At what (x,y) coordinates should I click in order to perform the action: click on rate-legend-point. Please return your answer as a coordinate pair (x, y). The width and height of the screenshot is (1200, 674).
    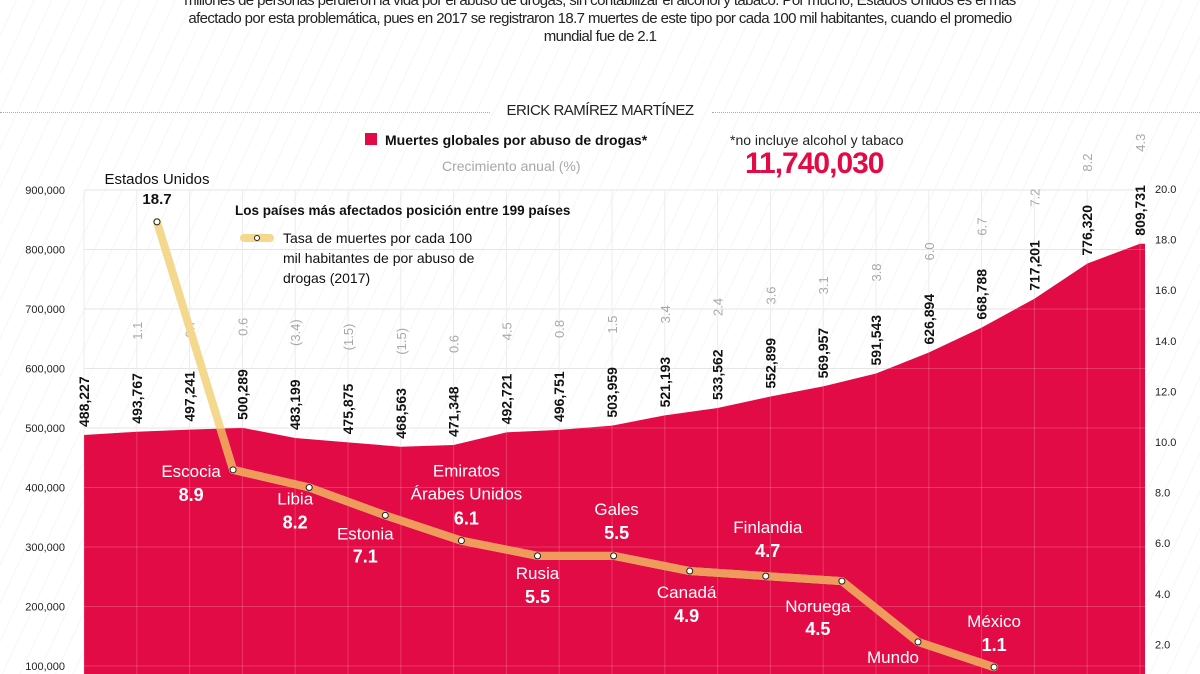
    Looking at the image, I should click on (257, 238).